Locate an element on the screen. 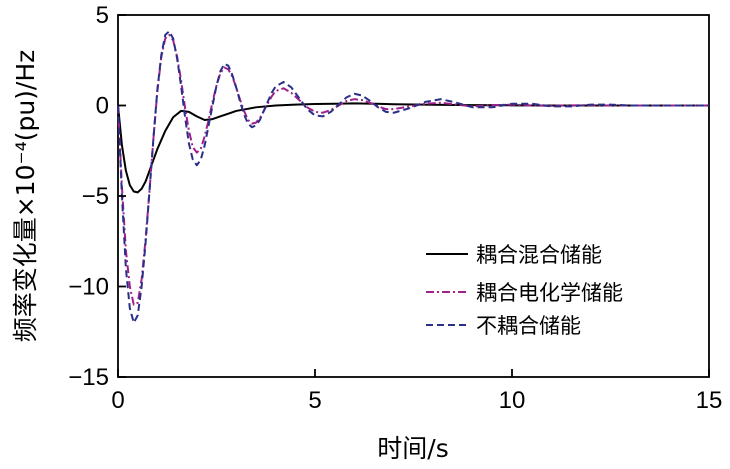  y-tick-label: 0 is located at coordinates (102, 106).